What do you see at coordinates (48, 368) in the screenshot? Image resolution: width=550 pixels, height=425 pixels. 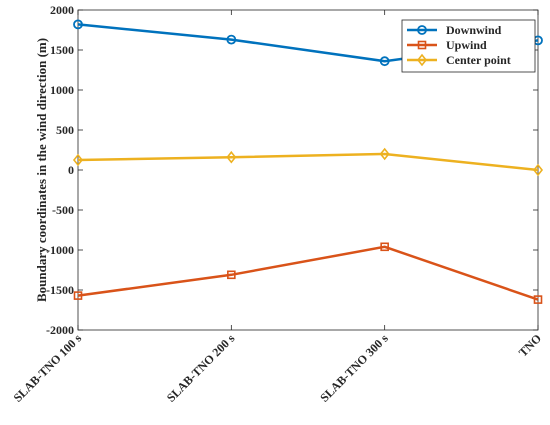 I see `x-tick-label: SLAB-TNO 100 s` at bounding box center [48, 368].